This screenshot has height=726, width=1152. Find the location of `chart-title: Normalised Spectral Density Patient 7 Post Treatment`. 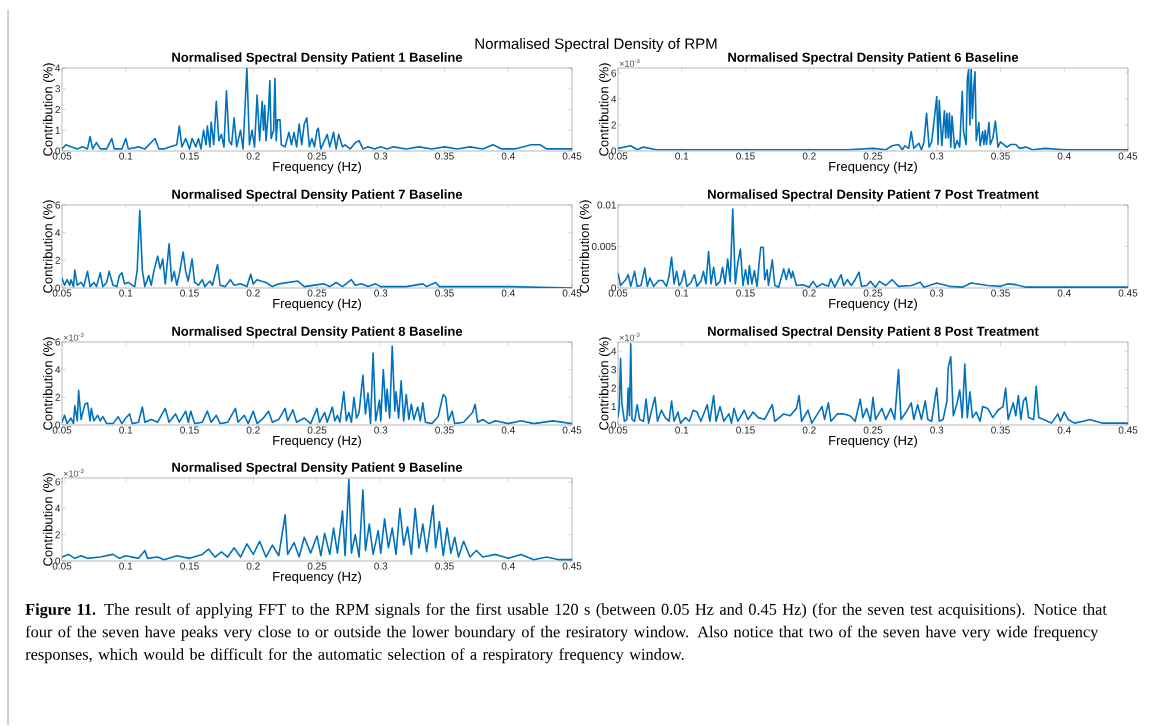

chart-title: Normalised Spectral Density Patient 7 Post Treatment is located at coordinates (873, 195).